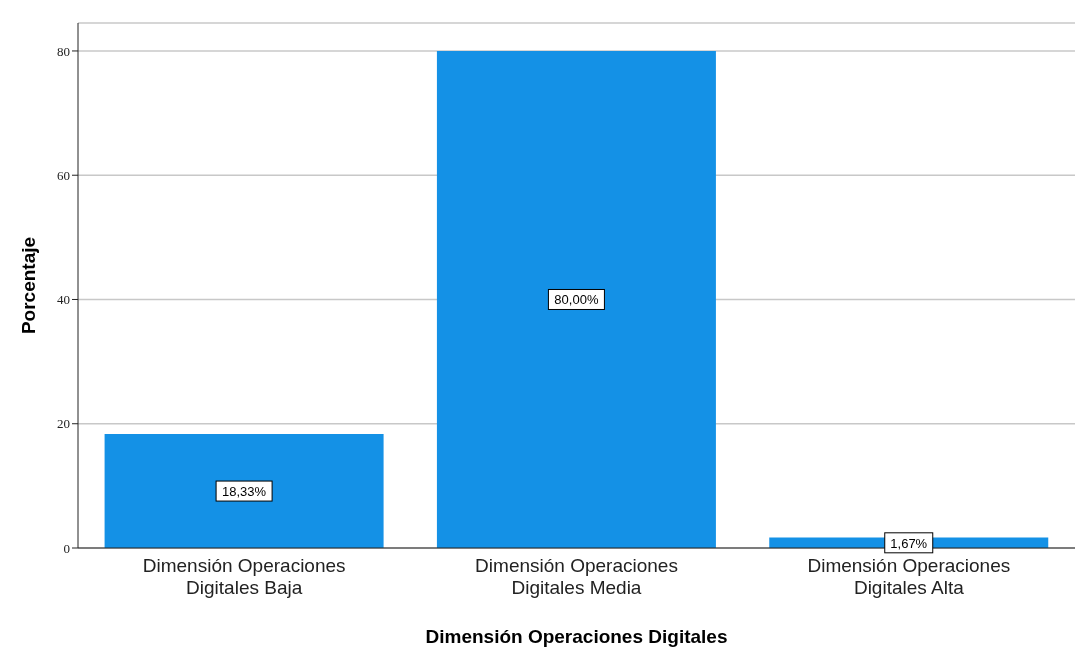 Image resolution: width=1091 pixels, height=659 pixels. I want to click on x-tick-label: Dimensión Operaciones Digitales Alta, so click(909, 576).